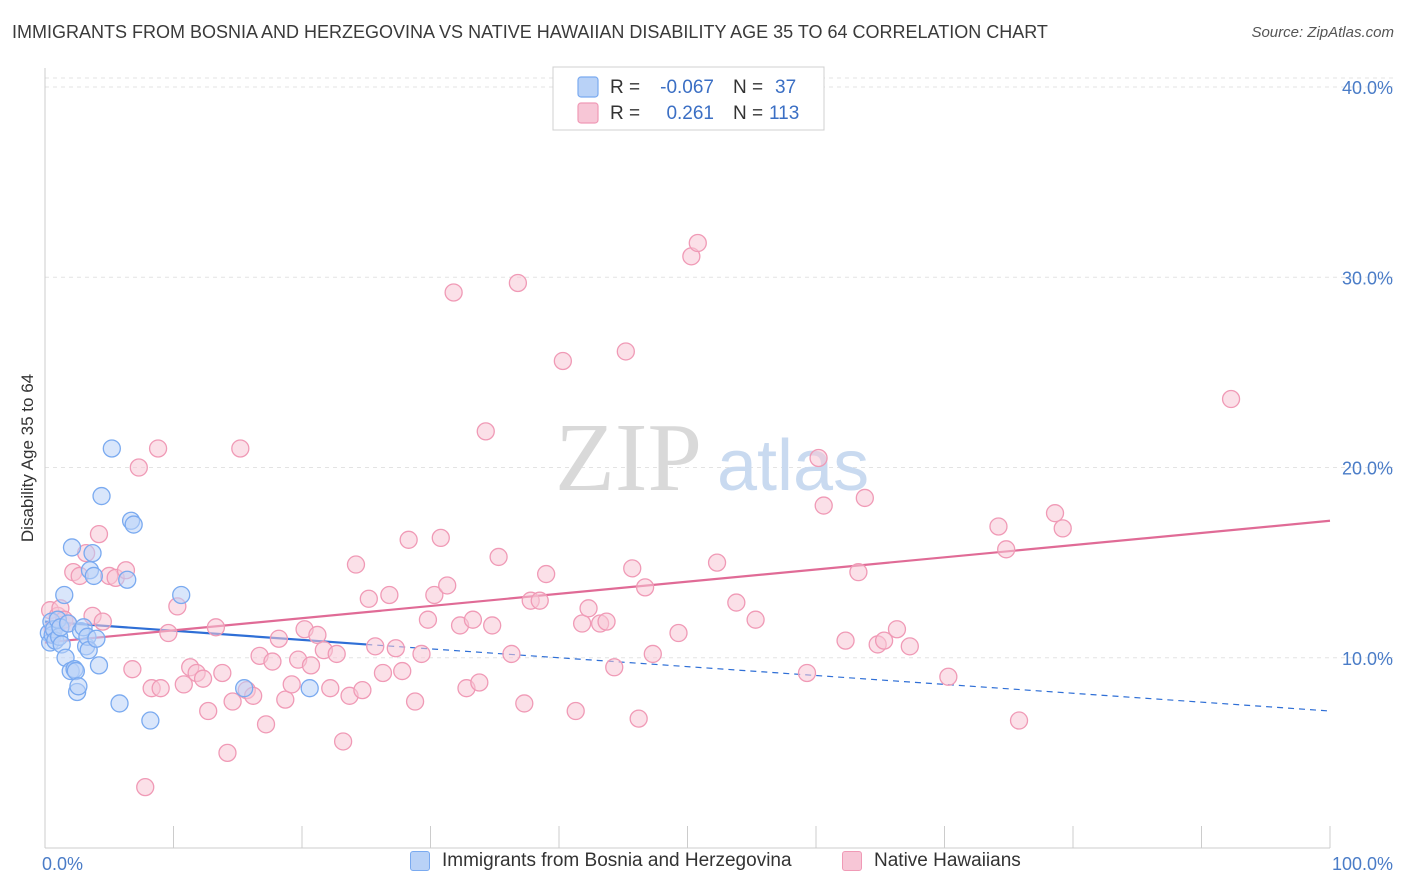 The height and width of the screenshot is (892, 1406). I want to click on legend: R = -0.067 N = 37 R = 0.261 N = 113, so click(688, 98).